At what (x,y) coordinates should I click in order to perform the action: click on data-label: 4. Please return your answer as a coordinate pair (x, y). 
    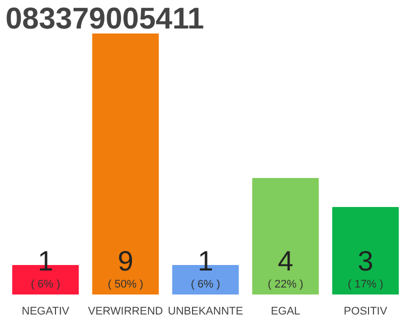
    Looking at the image, I should click on (286, 261).